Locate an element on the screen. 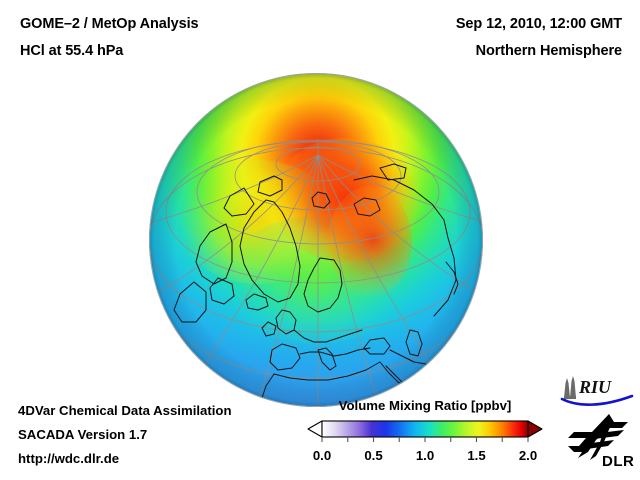 Image resolution: width=640 pixels, height=480 pixels. dlr-logo: DLR is located at coordinates (601, 441).